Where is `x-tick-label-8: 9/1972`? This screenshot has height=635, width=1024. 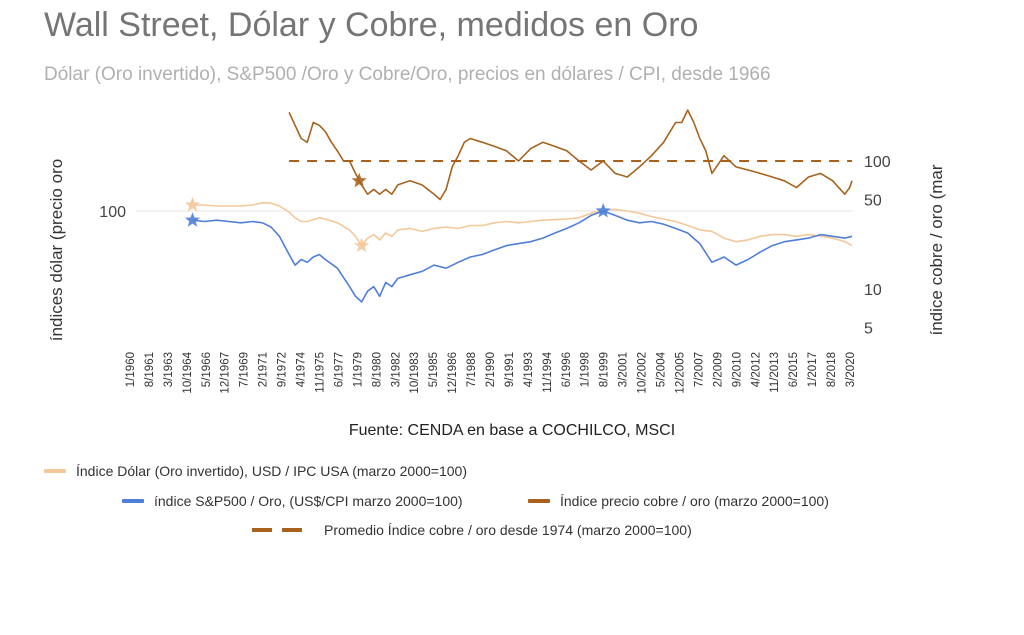
x-tick-label-8: 9/1972 is located at coordinates (283, 369).